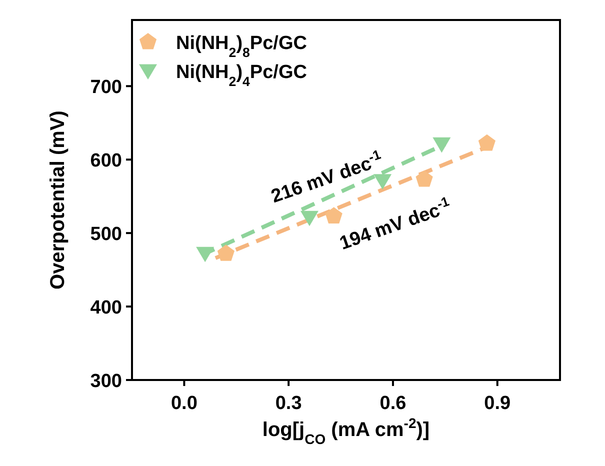  What do you see at coordinates (497, 403) in the screenshot?
I see `x-tick-label: 0.9` at bounding box center [497, 403].